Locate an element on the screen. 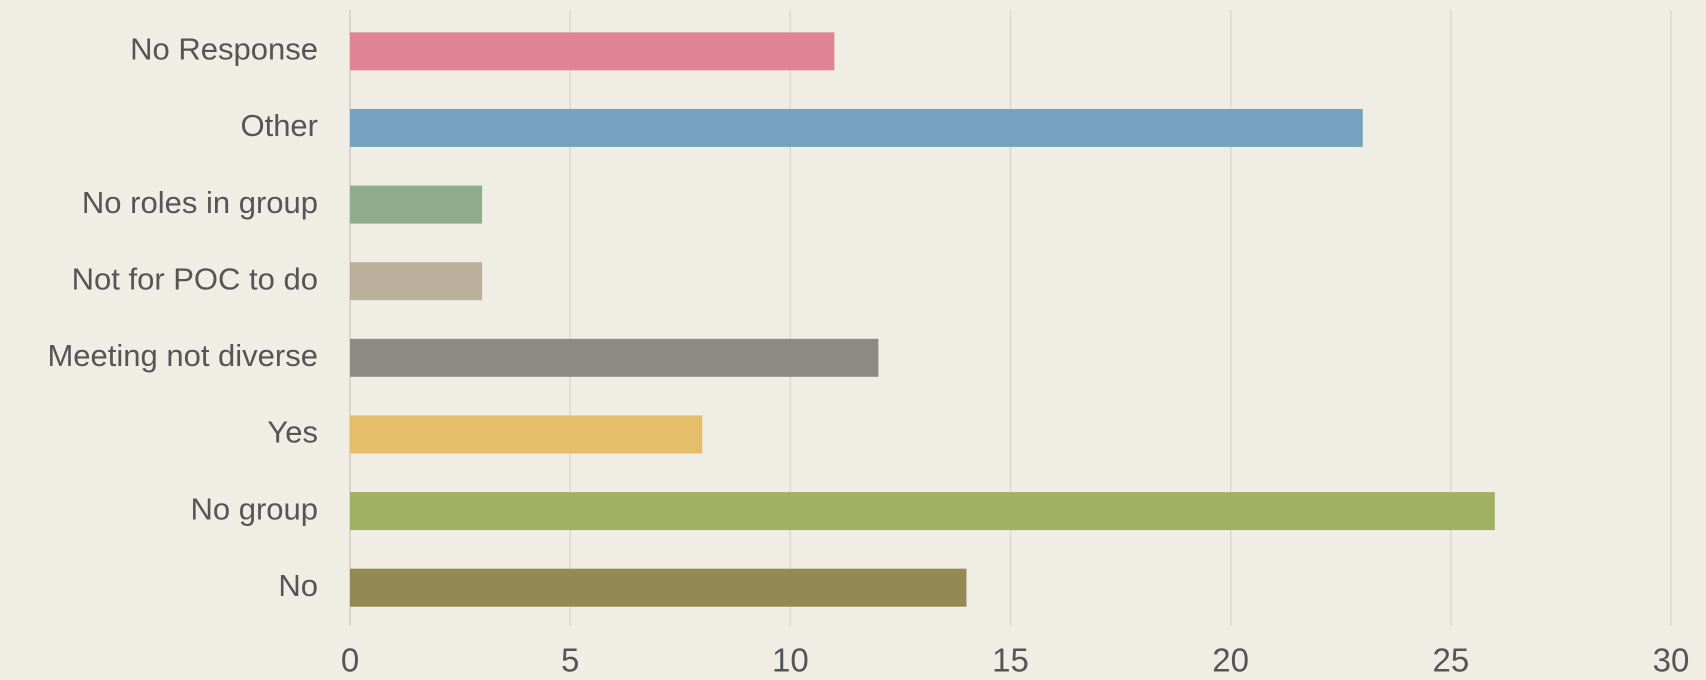 The image size is (1706, 680). x-tick-label: 15 is located at coordinates (1010, 660).